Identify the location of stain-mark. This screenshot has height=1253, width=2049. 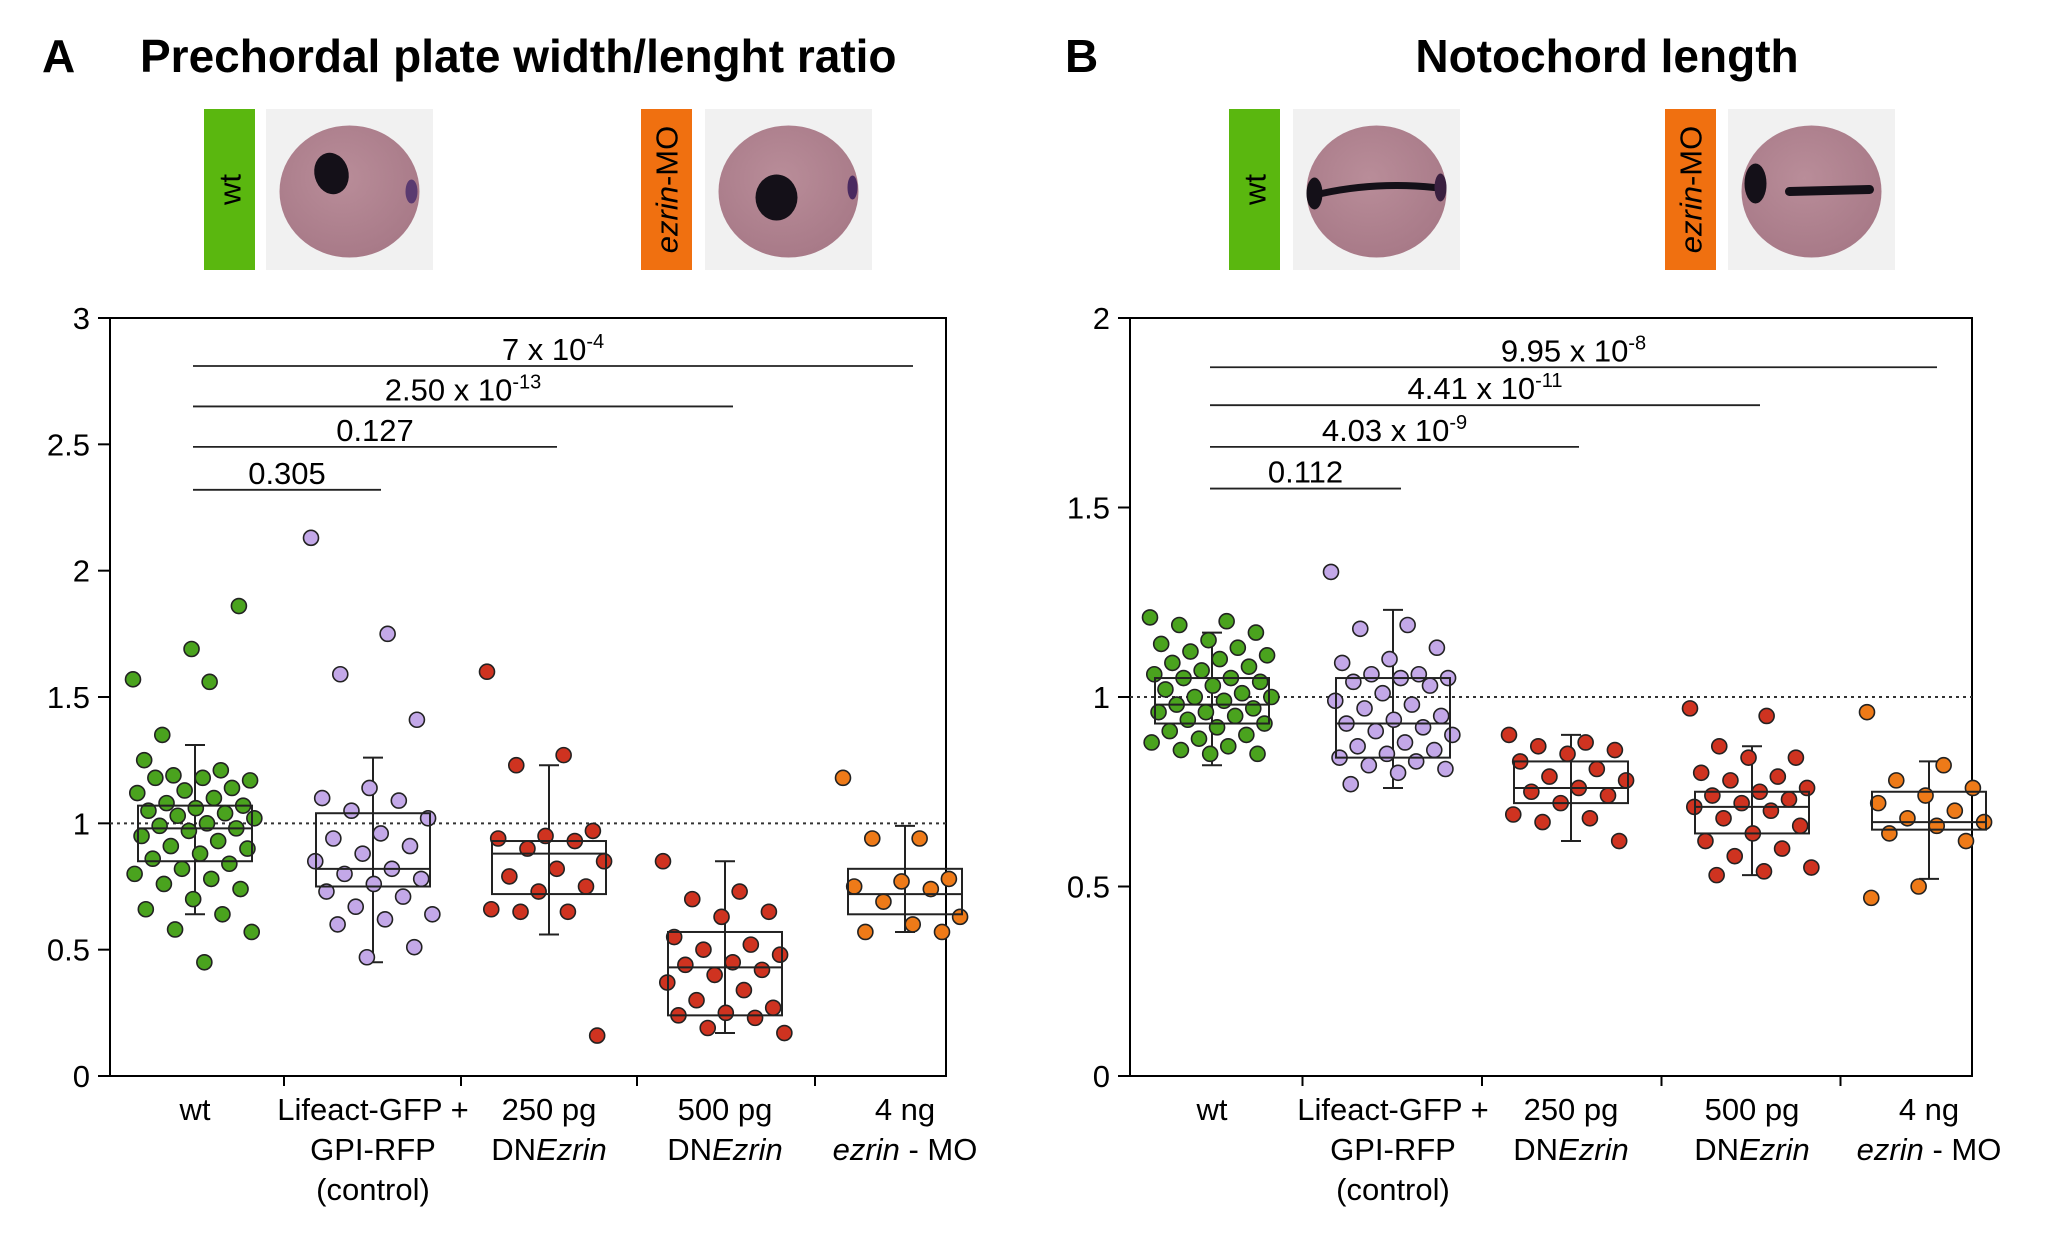
(1314, 193).